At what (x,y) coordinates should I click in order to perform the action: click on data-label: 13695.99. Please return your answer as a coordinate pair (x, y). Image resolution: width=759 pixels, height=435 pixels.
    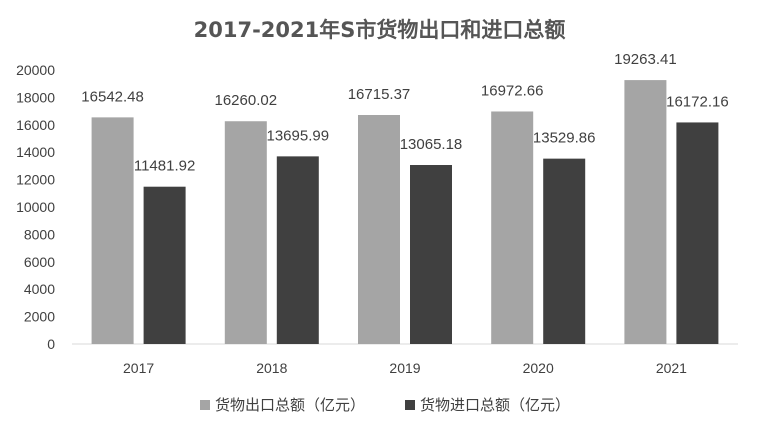
    Looking at the image, I should click on (298, 135).